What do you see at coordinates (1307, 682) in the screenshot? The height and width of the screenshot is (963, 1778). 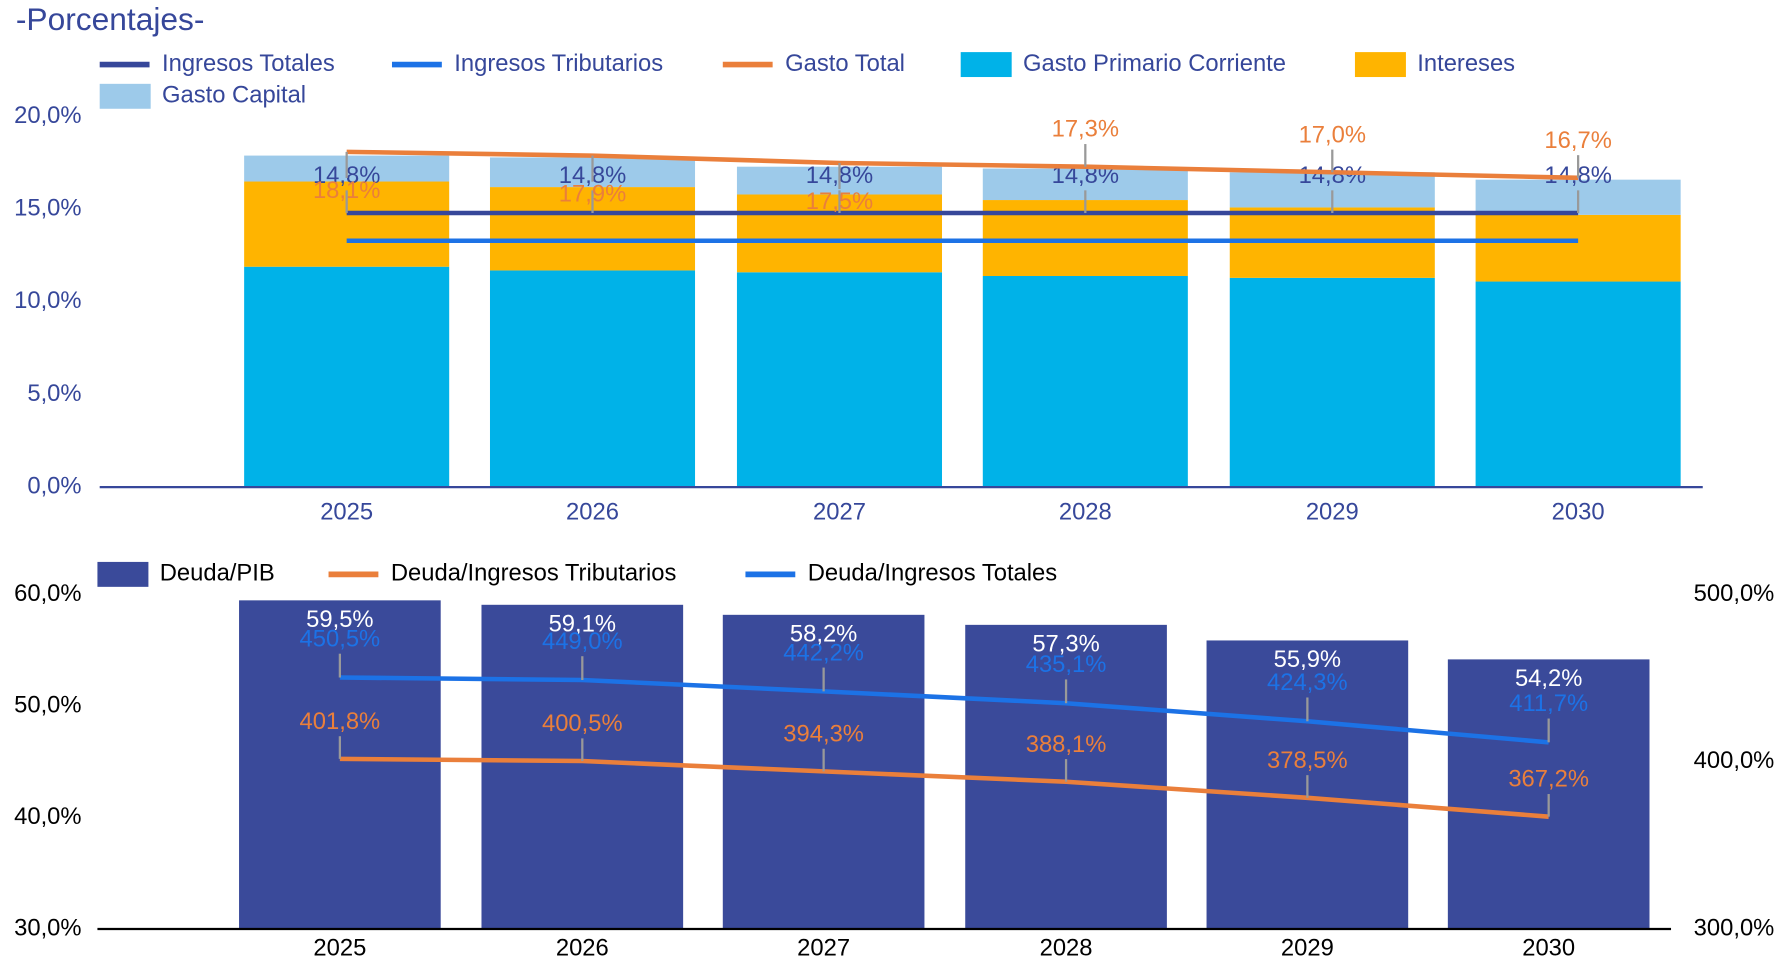 I see `line-value-label: 424,3%` at bounding box center [1307, 682].